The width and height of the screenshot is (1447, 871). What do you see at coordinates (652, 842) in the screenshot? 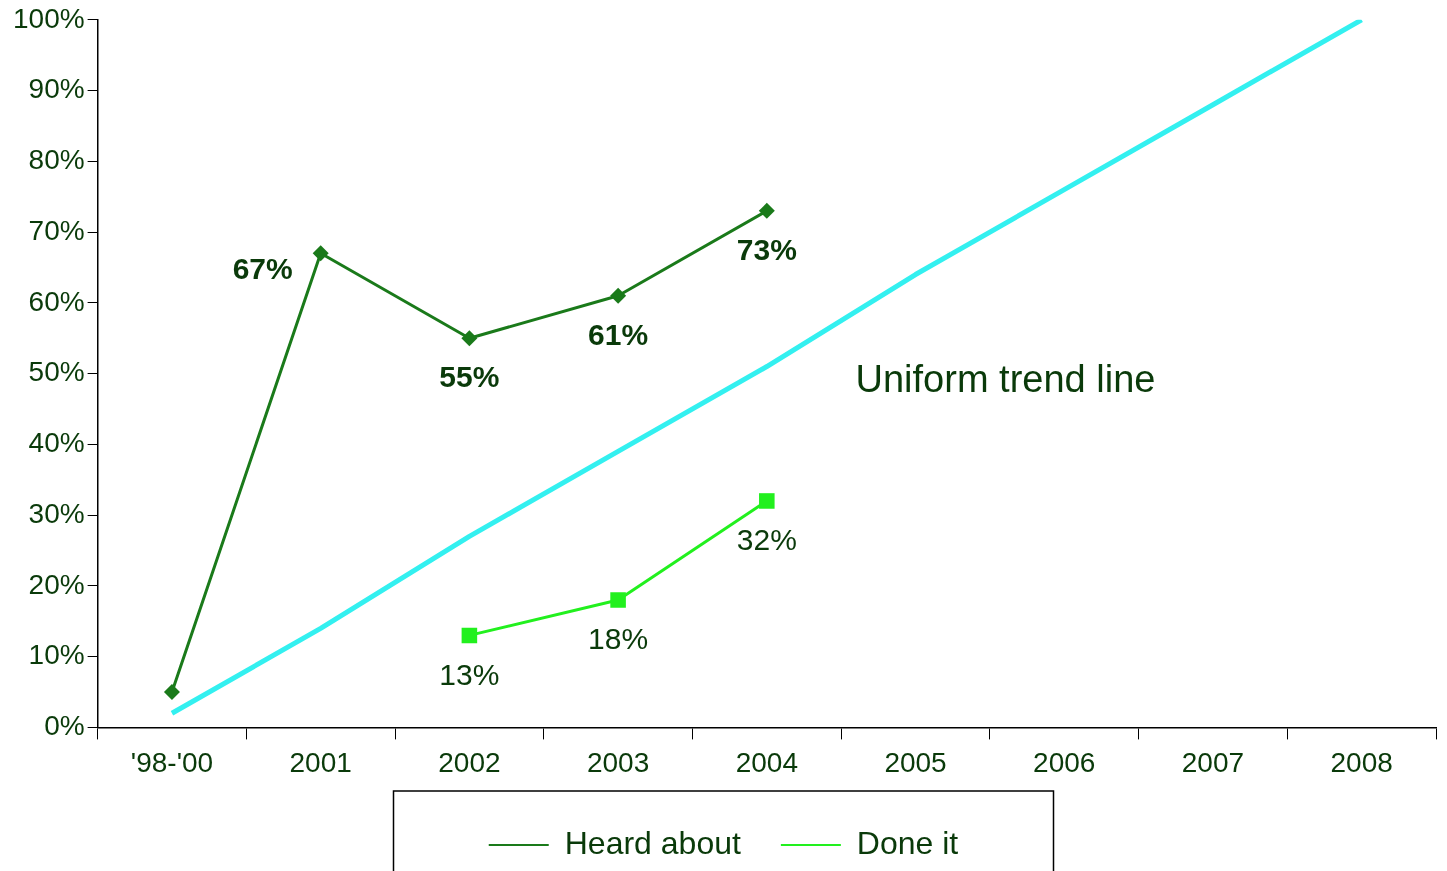
I see `legend-label: Heard about` at bounding box center [652, 842].